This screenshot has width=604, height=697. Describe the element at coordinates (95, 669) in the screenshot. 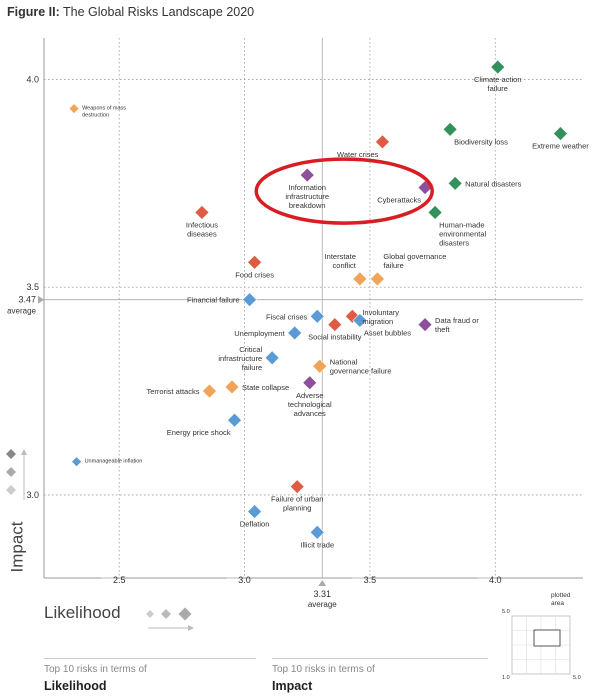

I see `footer-likelihood-caption: Top 10 risks in terms of` at that location.